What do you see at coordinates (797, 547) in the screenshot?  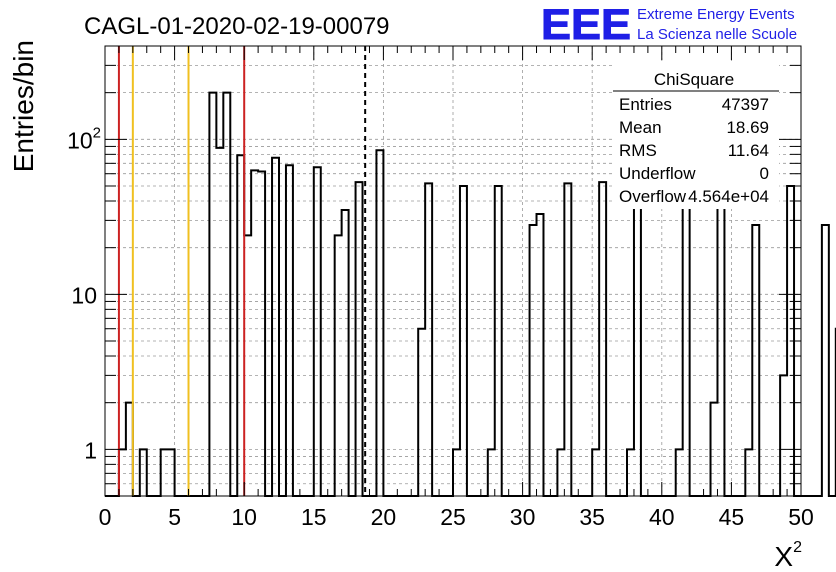 I see `x-axis-label-sup: 2` at bounding box center [797, 547].